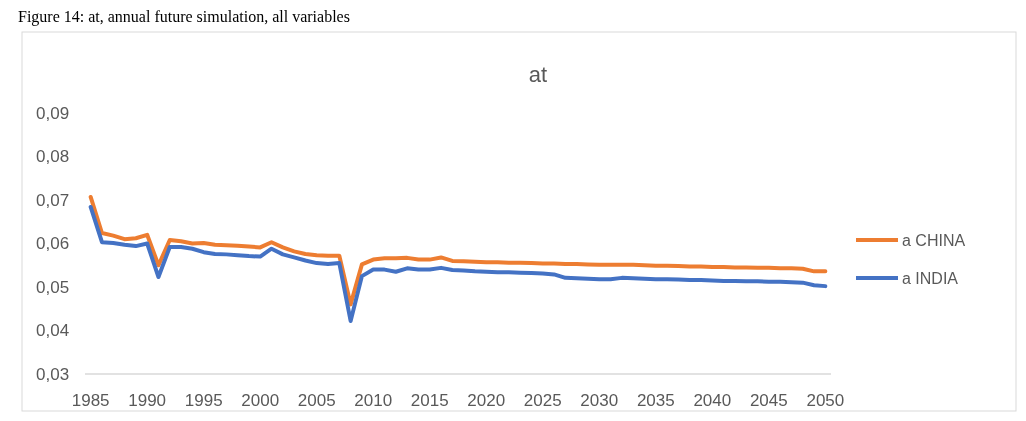  Describe the element at coordinates (53, 331) in the screenshot. I see `y-tick-label: 0,04` at that location.